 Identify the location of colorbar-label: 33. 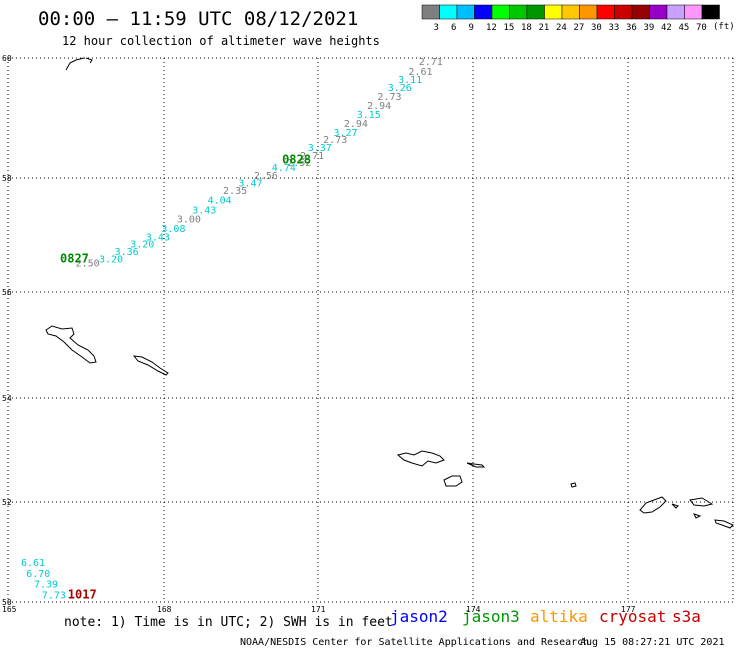
(614, 28).